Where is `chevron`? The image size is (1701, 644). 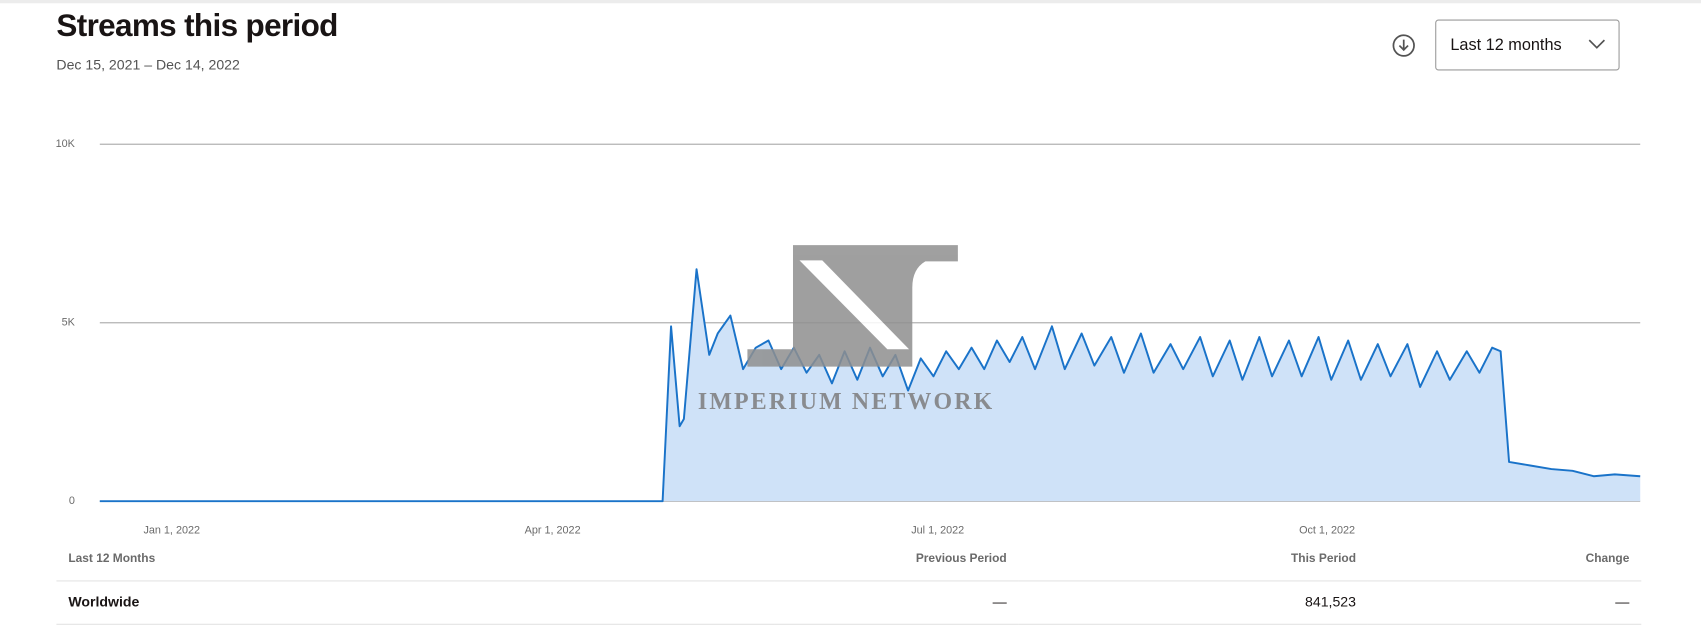
chevron is located at coordinates (1596, 44).